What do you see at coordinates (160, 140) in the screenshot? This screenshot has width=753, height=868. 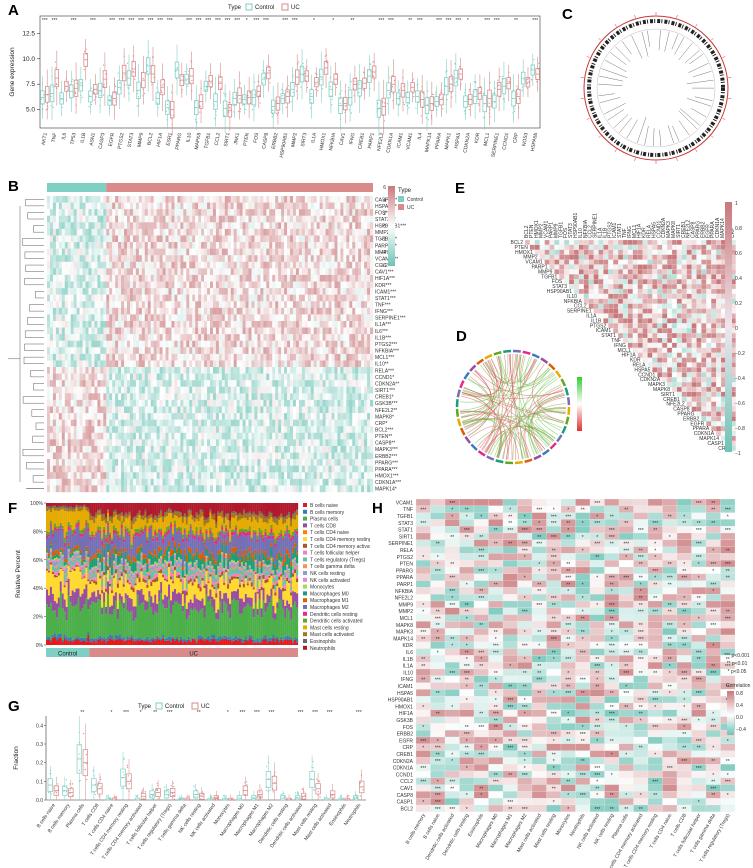 I see `x-tick-label-a: HIF1A` at bounding box center [160, 140].